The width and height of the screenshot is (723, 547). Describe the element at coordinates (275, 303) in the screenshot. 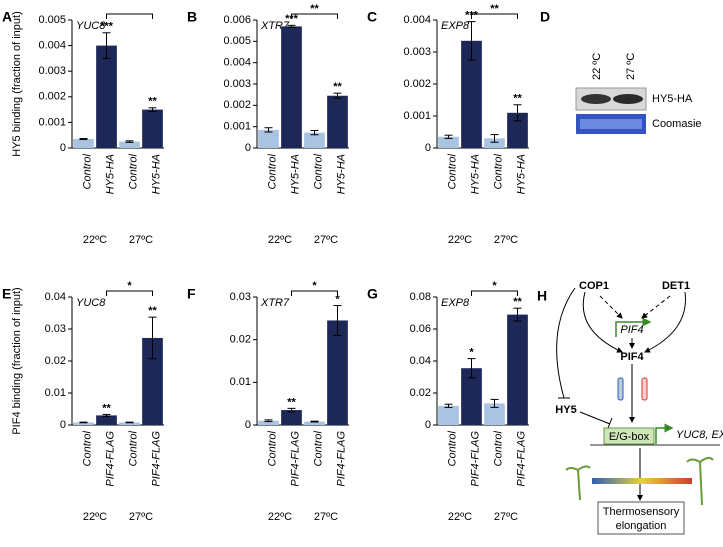

I see `gene-label: XTR7` at that location.